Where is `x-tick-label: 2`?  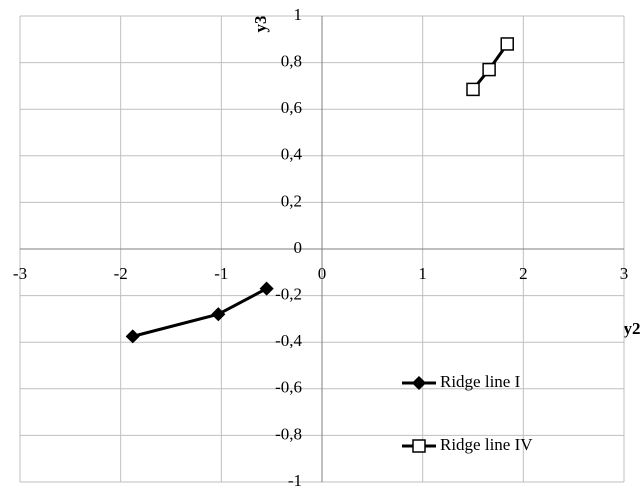
x-tick-label: 2 is located at coordinates (523, 273).